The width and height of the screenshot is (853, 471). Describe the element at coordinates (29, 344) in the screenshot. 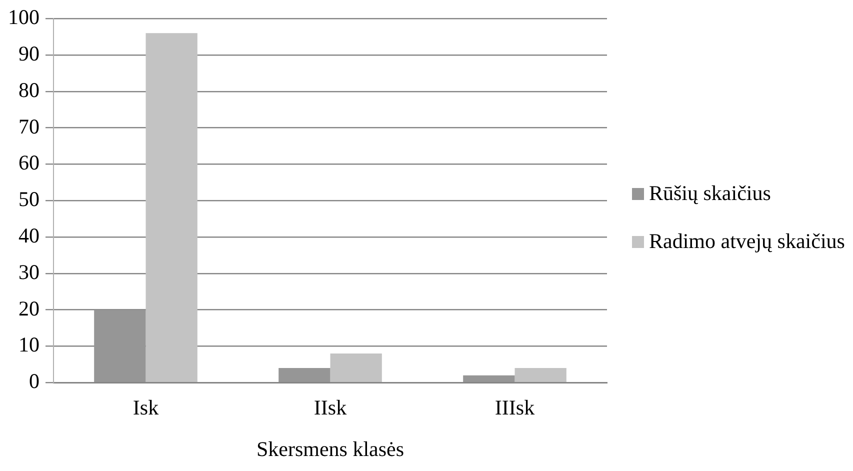

I see `y-tick-label: 10` at that location.